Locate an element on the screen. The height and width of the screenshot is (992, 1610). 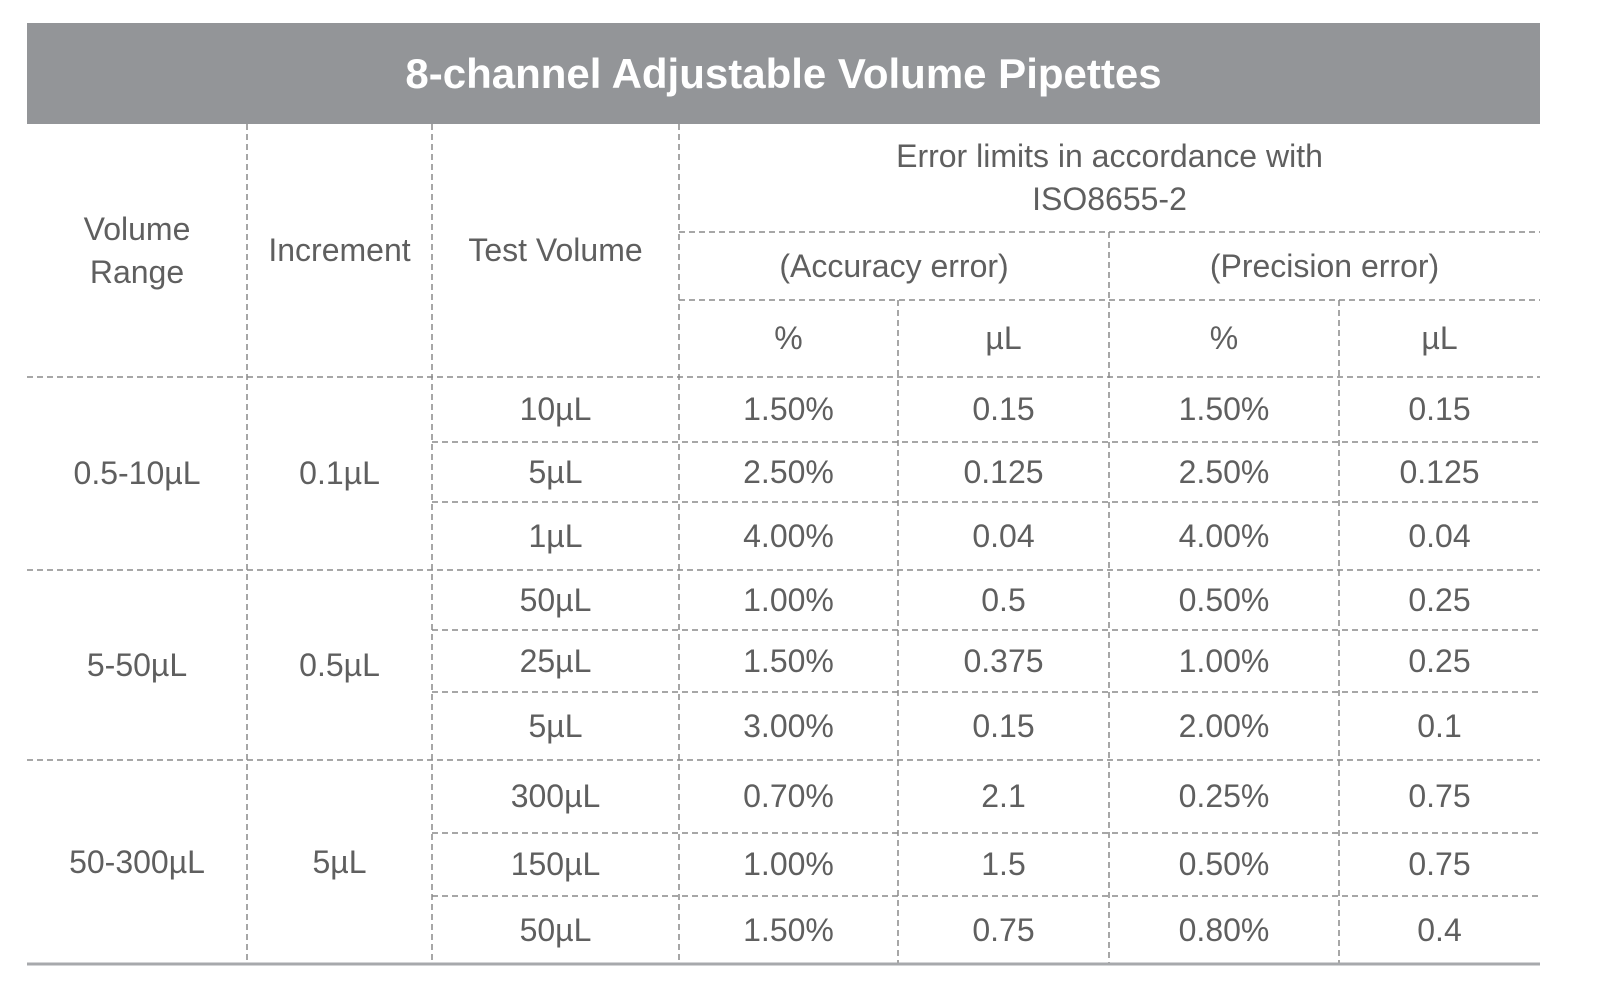
value-cell: 3.00% is located at coordinates (788, 726).